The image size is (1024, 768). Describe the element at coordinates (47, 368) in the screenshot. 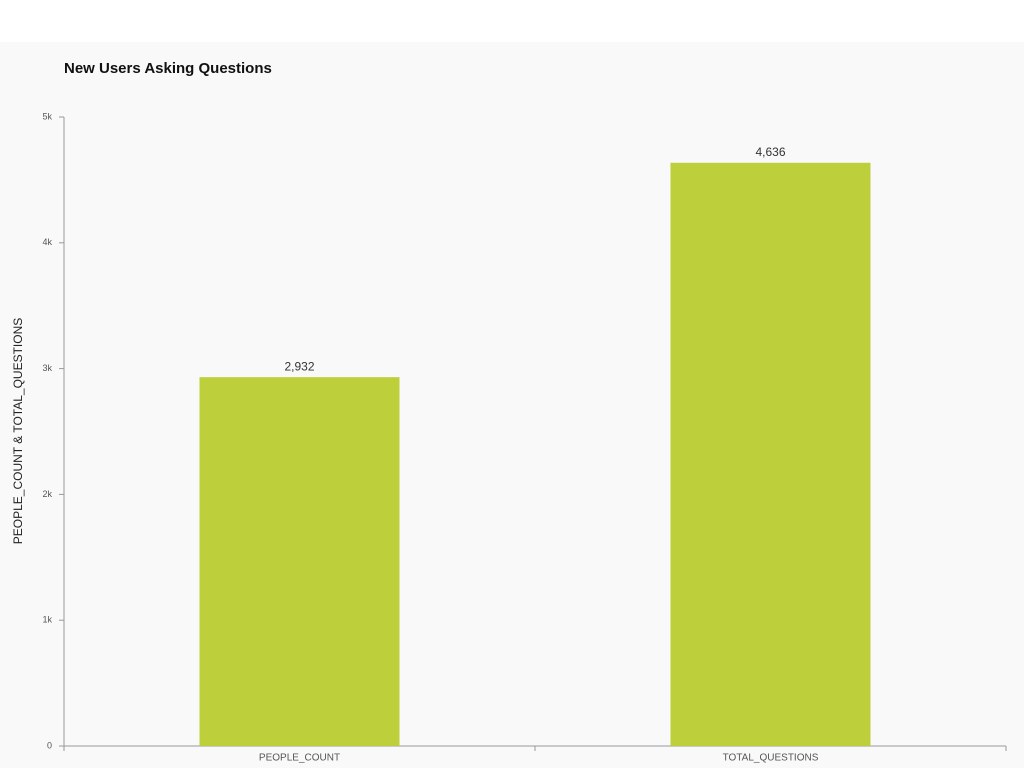

I see `y-tick-label: 3k` at that location.